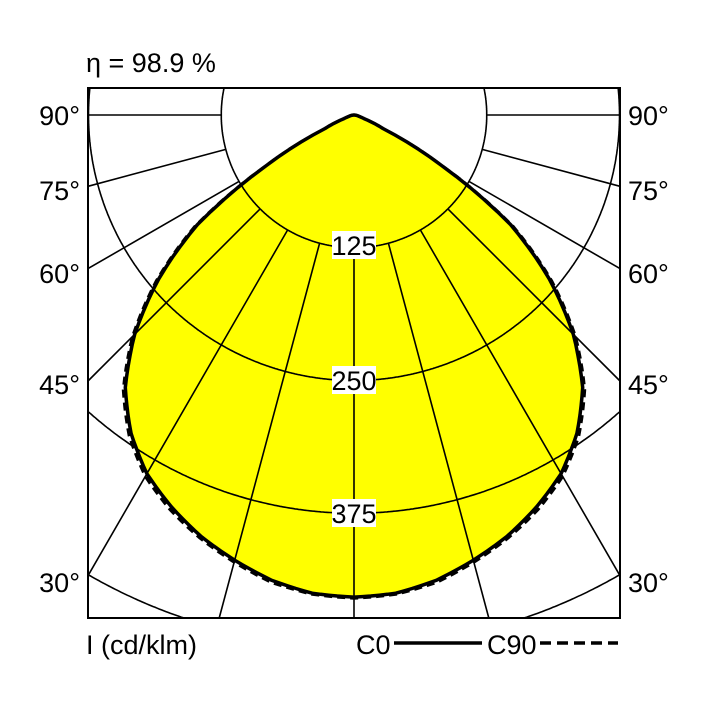 The image size is (708, 708). I want to click on radial-tick-375: 375, so click(353, 514).